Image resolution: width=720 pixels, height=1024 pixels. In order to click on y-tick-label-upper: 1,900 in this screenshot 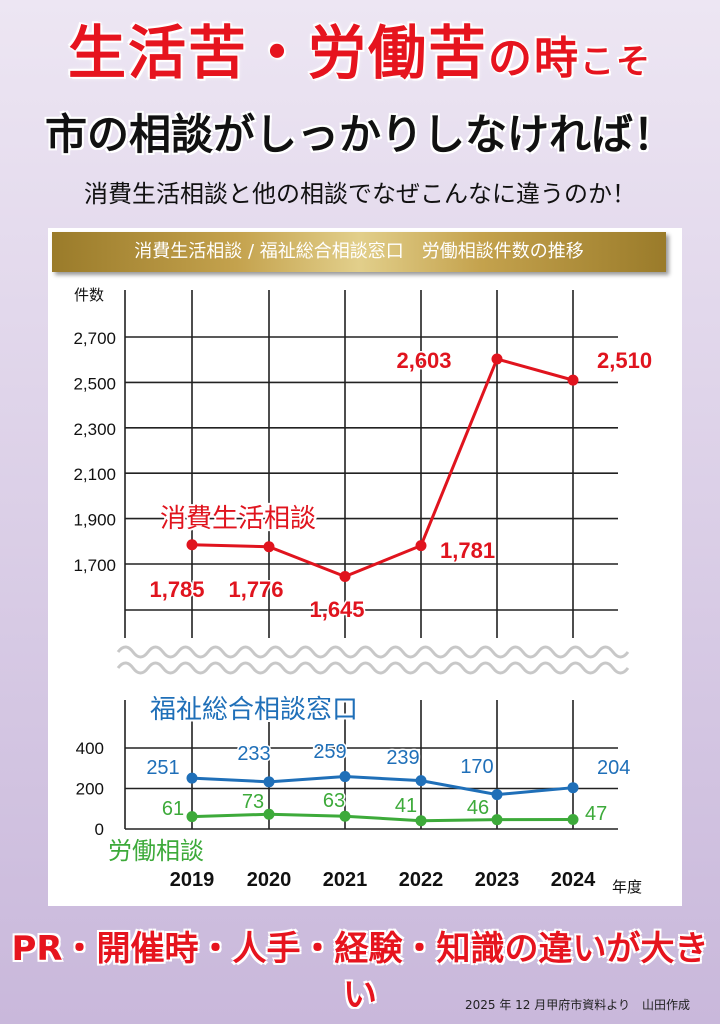, I will do `click(94, 520)`.